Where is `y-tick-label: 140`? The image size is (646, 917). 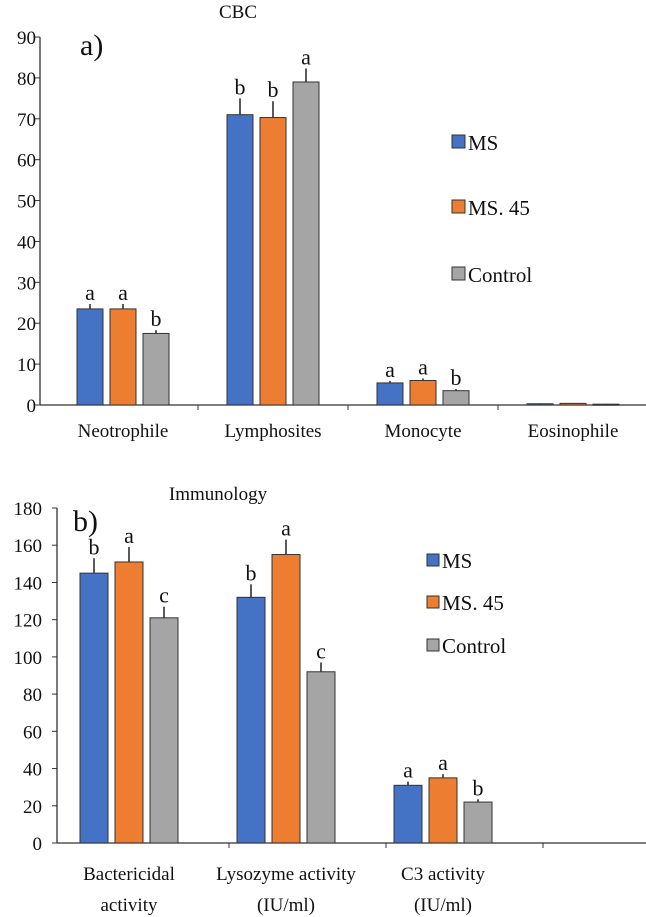
y-tick-label: 140 is located at coordinates (28, 583).